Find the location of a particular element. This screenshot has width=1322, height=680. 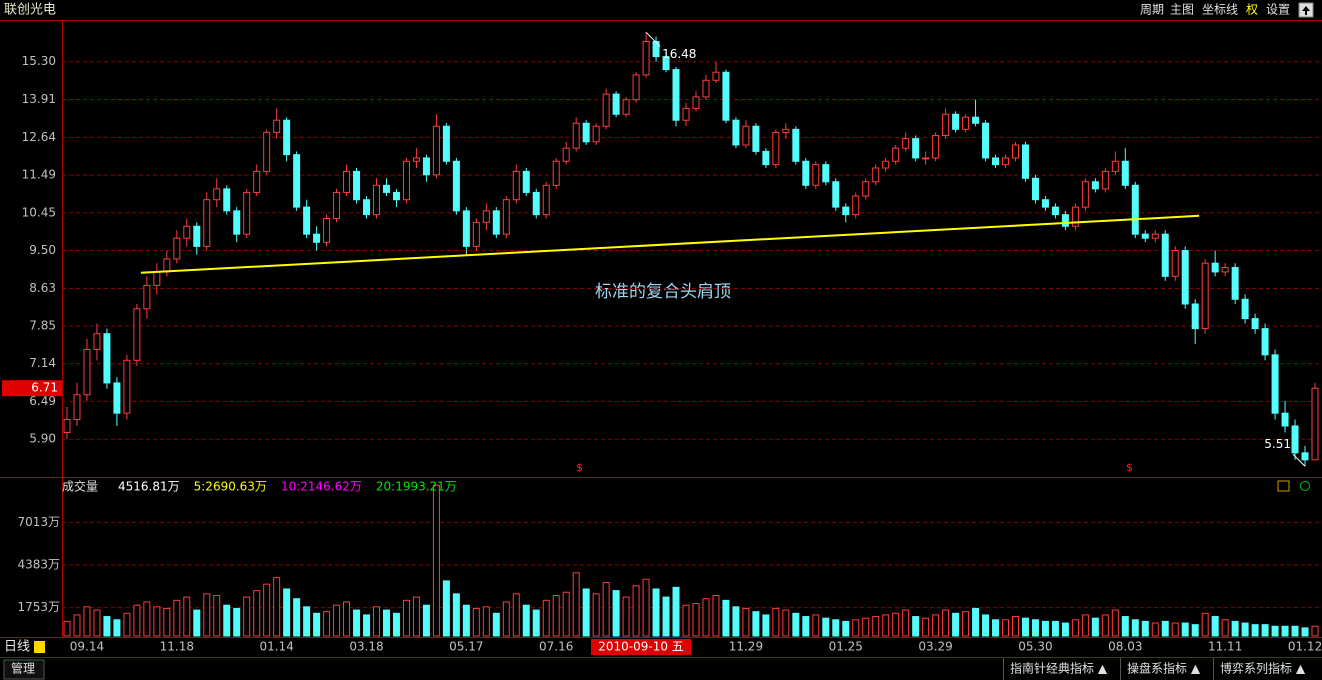

volume-title: 成交量 is located at coordinates (80, 486).